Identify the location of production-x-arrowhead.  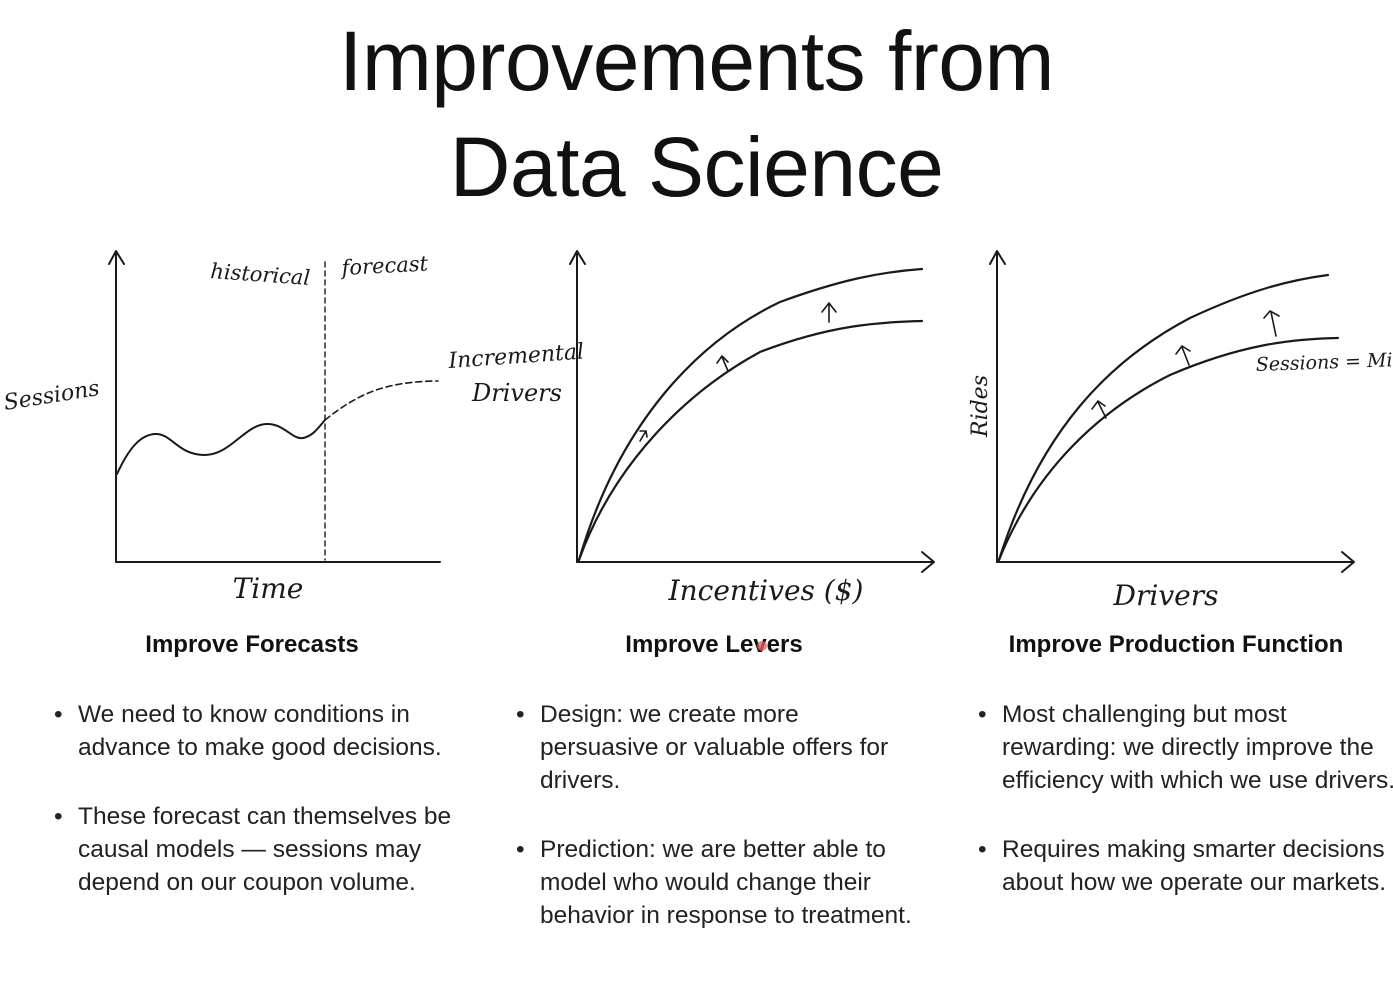
(1348, 562).